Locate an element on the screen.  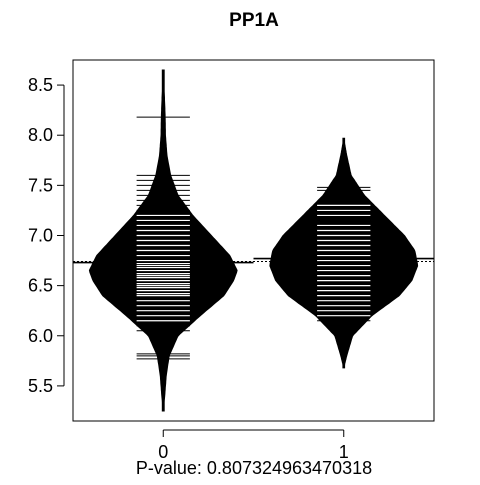
y-tick-label: 7.5 is located at coordinates (40, 185).